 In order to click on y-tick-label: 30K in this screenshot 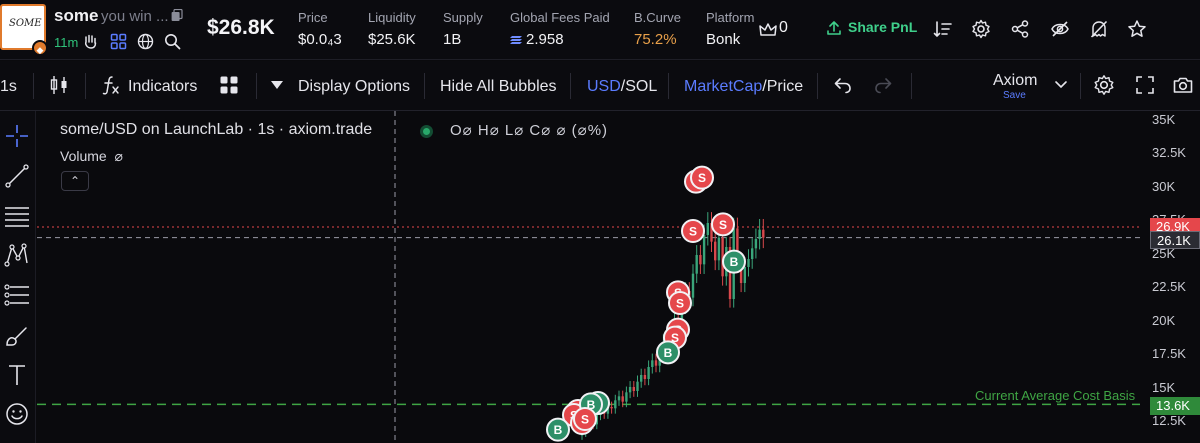, I will do `click(1164, 186)`.